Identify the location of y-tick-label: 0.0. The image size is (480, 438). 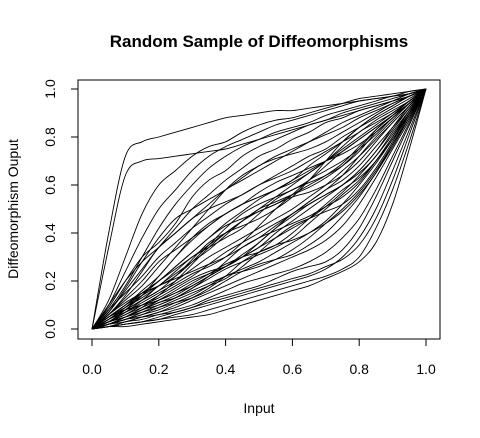
(50, 329).